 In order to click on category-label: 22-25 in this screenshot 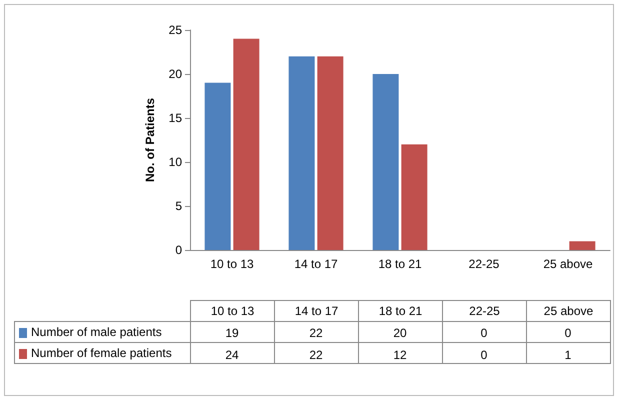, I will do `click(484, 311)`.